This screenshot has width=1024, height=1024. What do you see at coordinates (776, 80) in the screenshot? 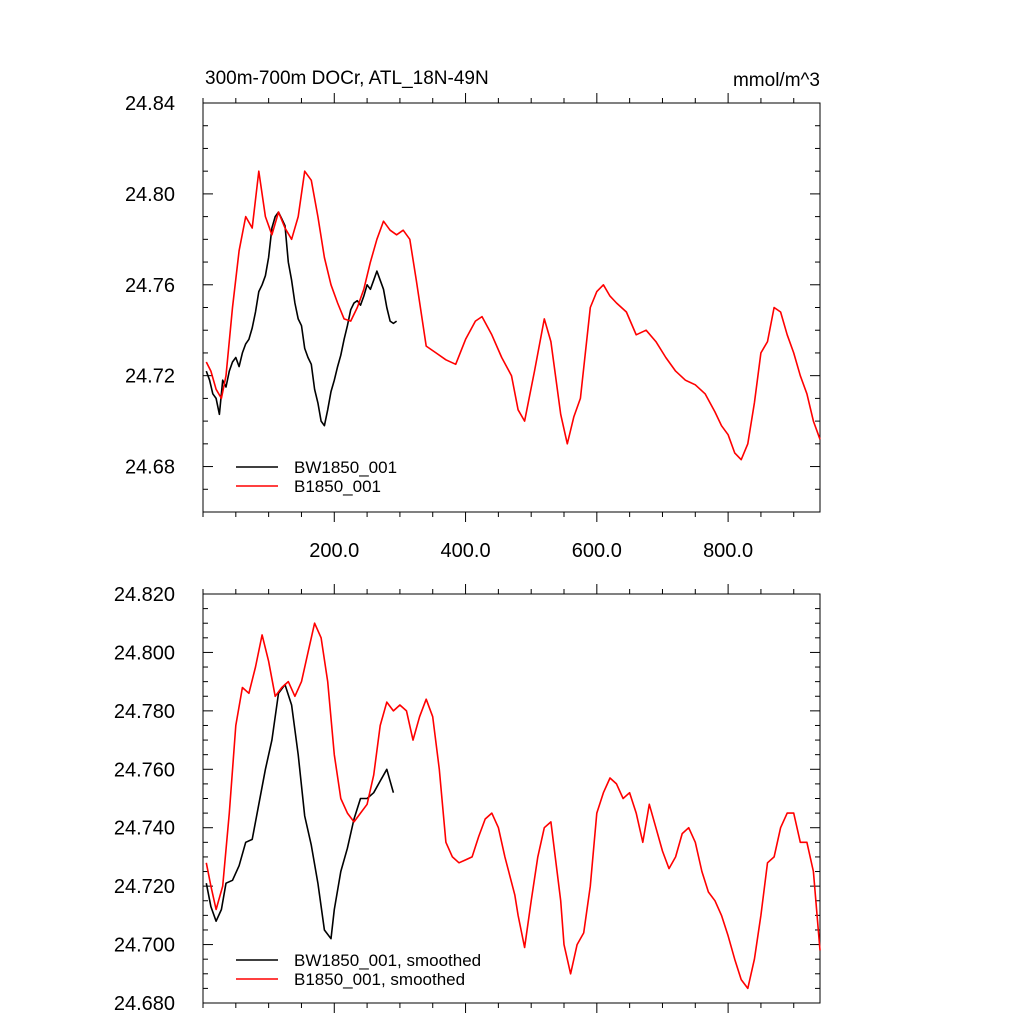
I see `units-label: mmol/m^3` at bounding box center [776, 80].